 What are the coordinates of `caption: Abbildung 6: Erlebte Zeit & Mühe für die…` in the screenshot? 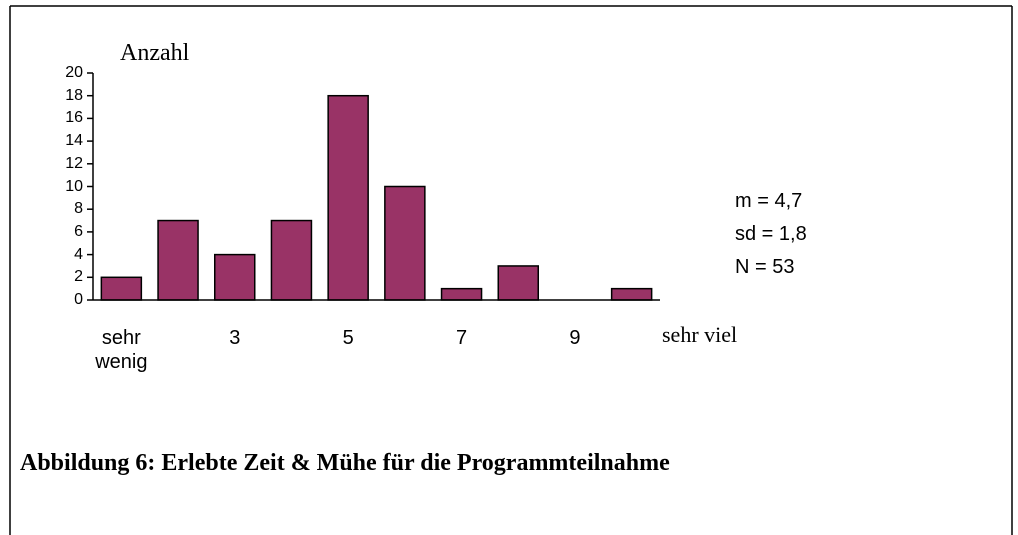 It's located at (345, 463).